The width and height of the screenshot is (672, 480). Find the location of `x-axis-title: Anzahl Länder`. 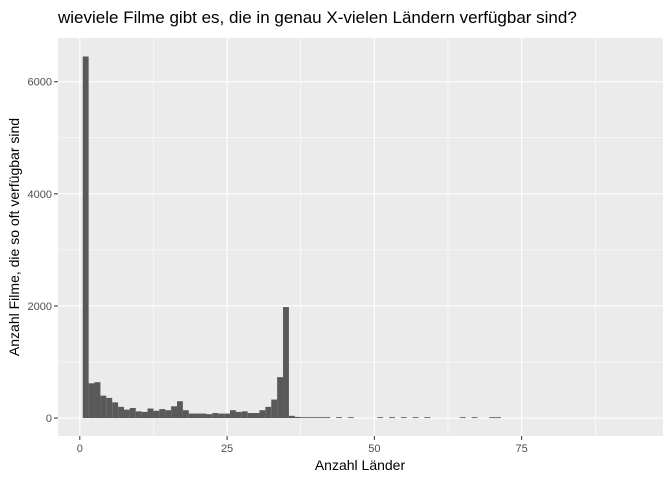

x-axis-title: Anzahl Länder is located at coordinates (360, 465).